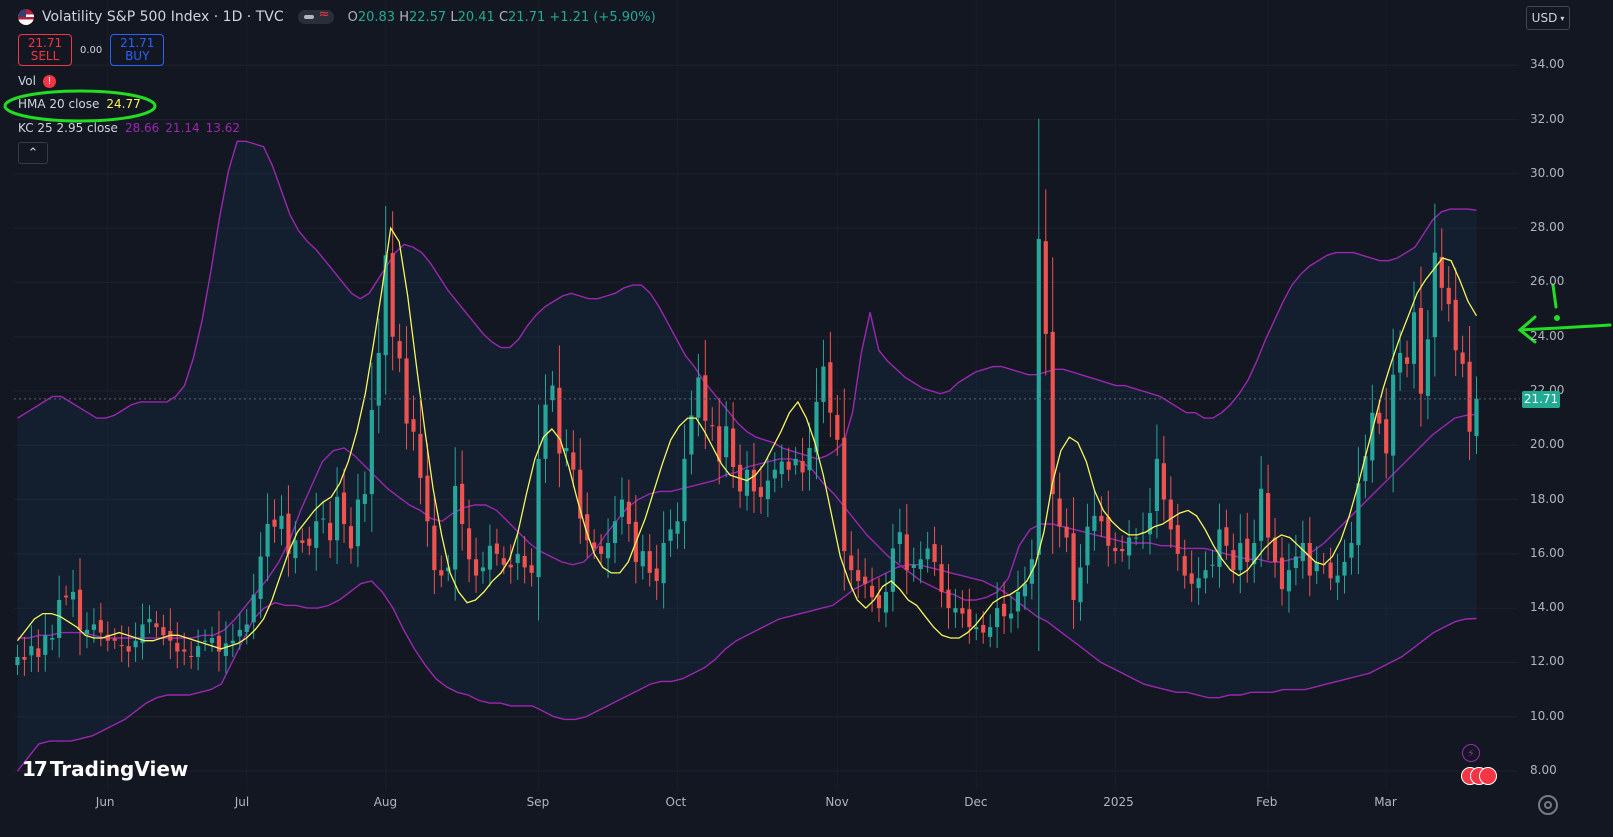 The width and height of the screenshot is (1613, 837). Describe the element at coordinates (33, 153) in the screenshot. I see `collapse-indicators-button: ⌃` at that location.